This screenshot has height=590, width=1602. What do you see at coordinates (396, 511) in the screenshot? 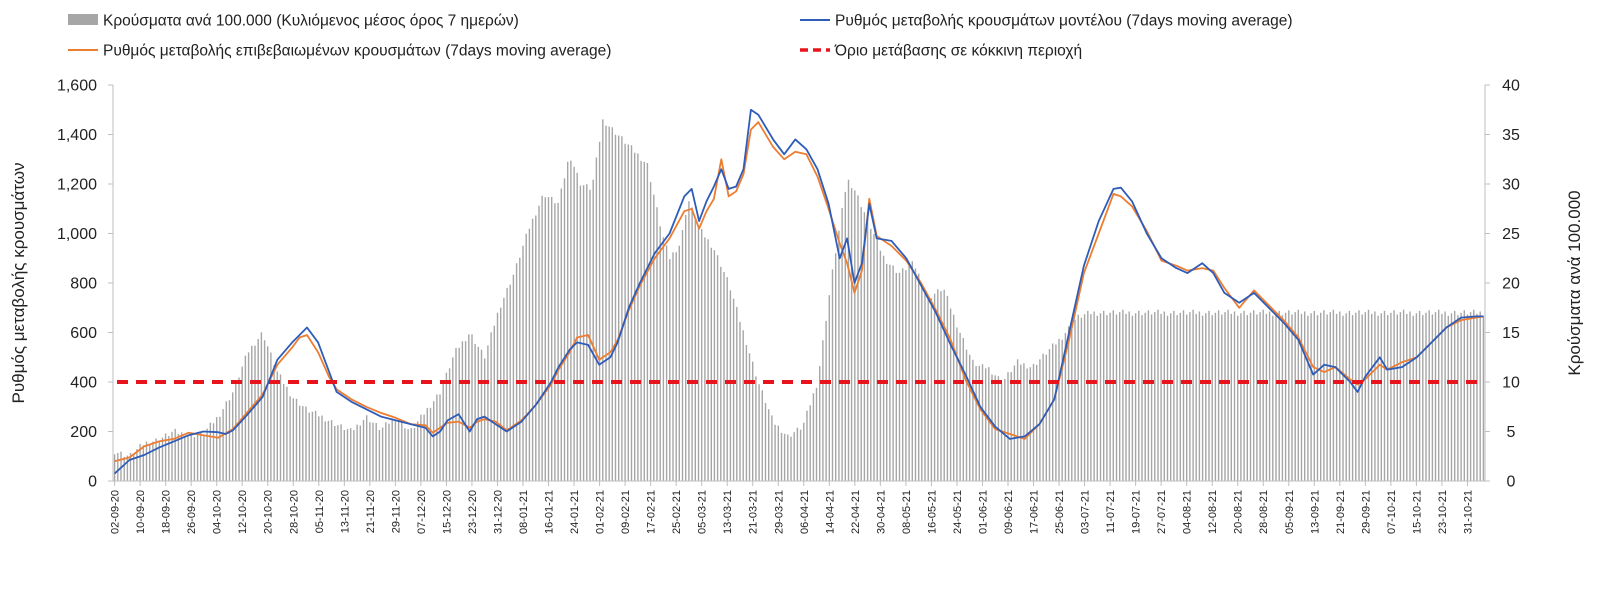
I see `x-tick-label: 29-11-20` at bounding box center [396, 511].